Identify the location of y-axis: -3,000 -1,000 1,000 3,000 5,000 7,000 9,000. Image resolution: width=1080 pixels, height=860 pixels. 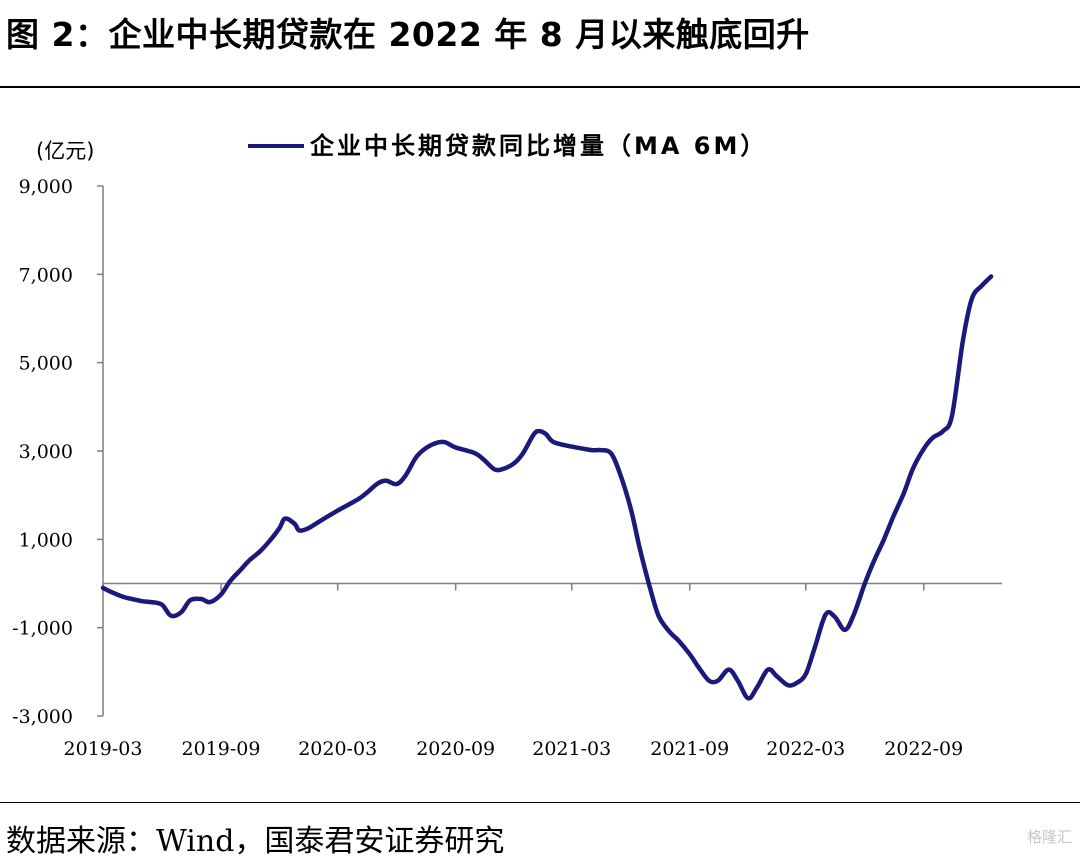
(58, 452).